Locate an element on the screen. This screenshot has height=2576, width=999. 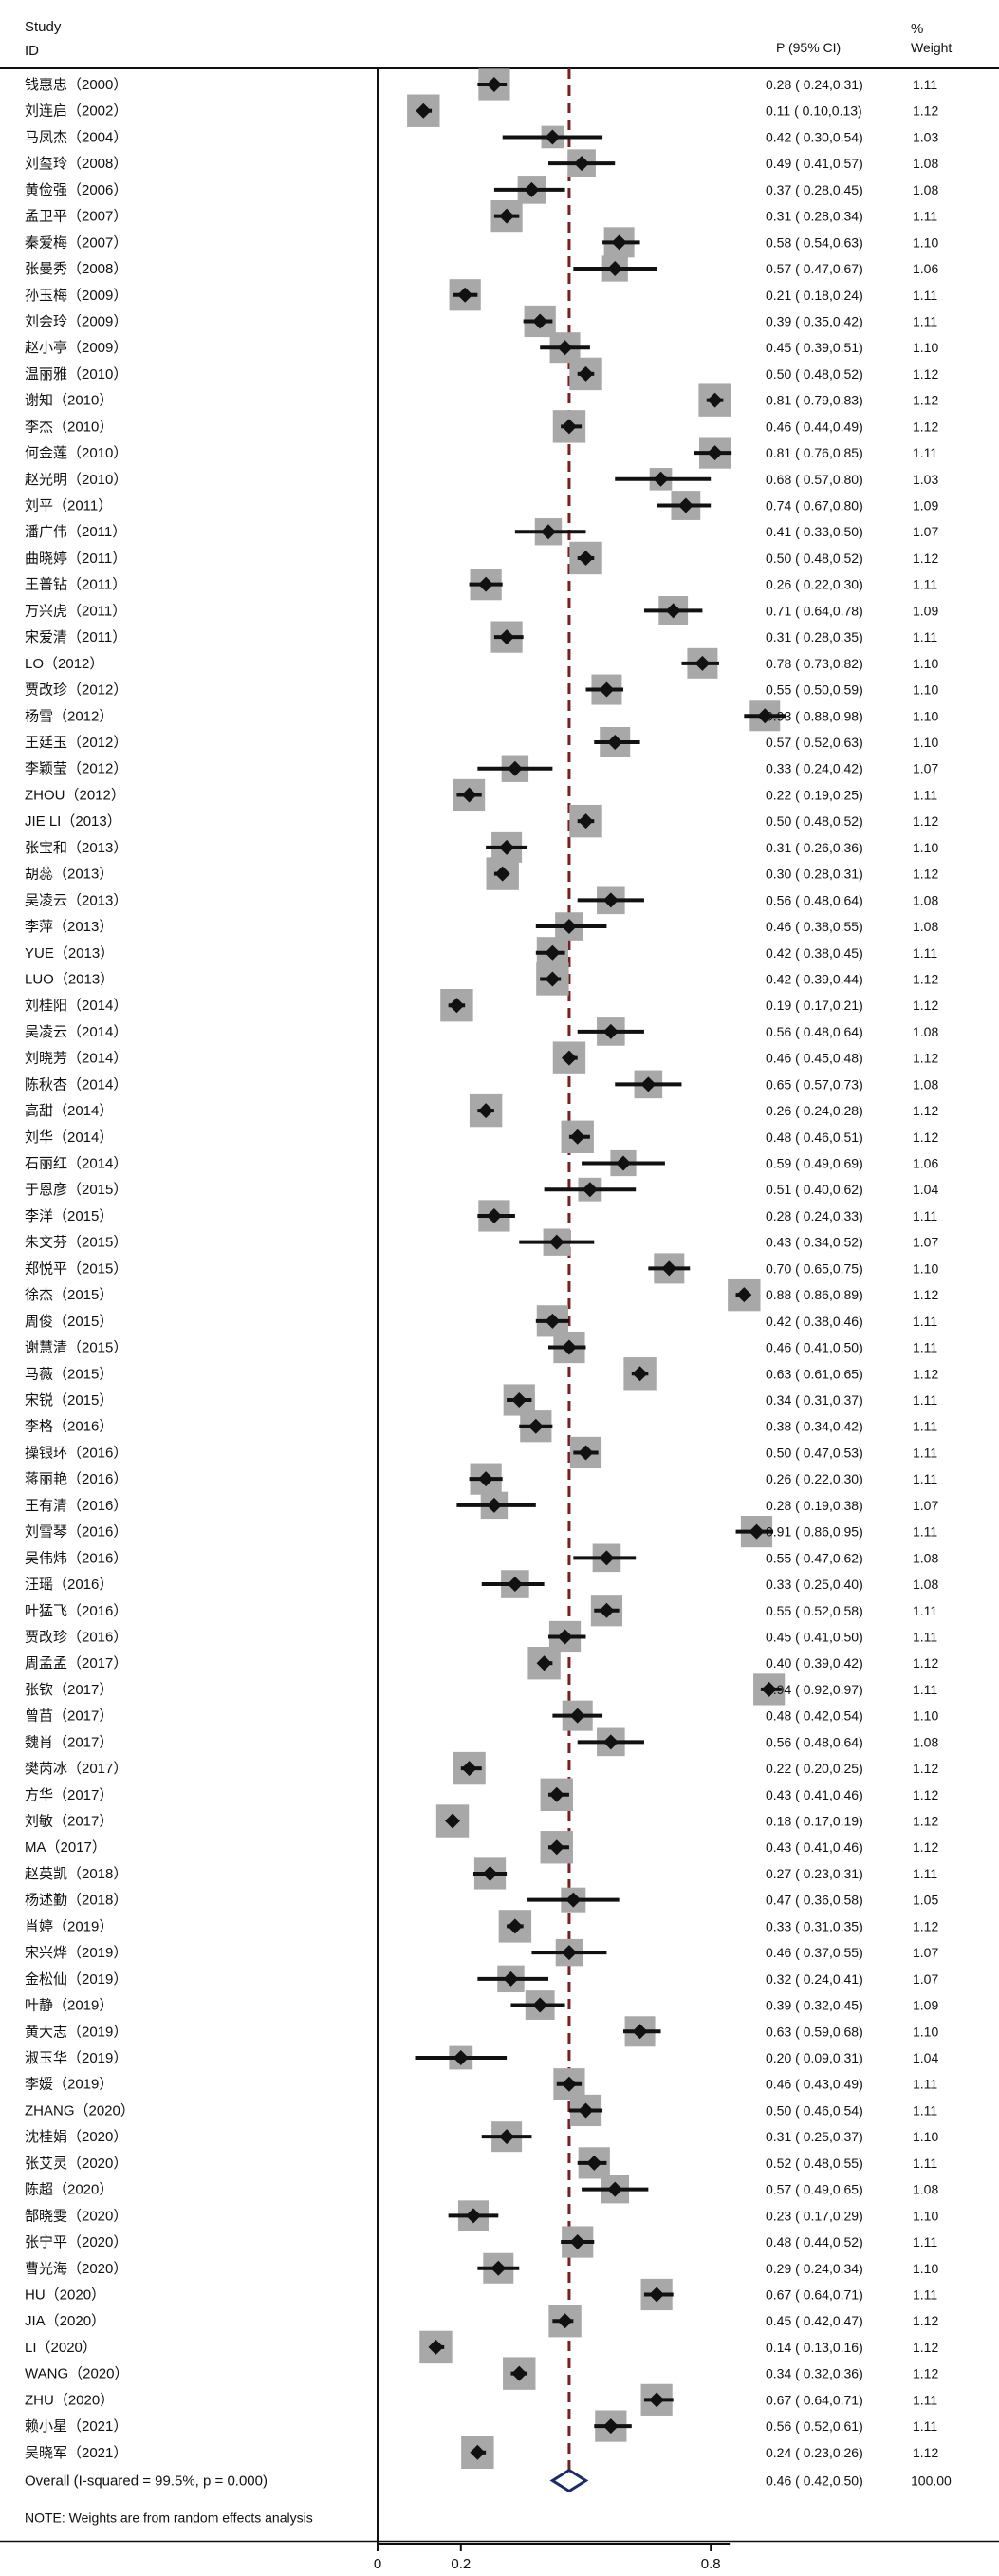
ci-text: 0.46 ( 0.37,0.55) is located at coordinates (814, 1952).